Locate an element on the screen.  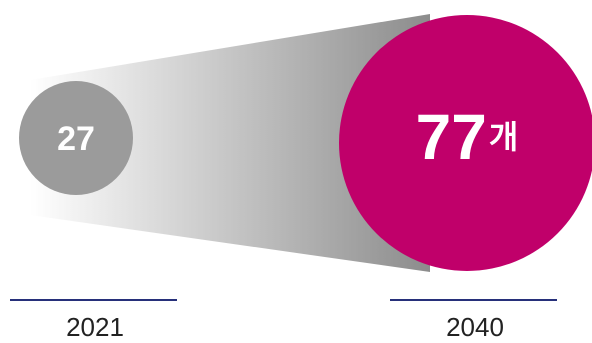
value-label-2040: 77개 is located at coordinates (467, 137).